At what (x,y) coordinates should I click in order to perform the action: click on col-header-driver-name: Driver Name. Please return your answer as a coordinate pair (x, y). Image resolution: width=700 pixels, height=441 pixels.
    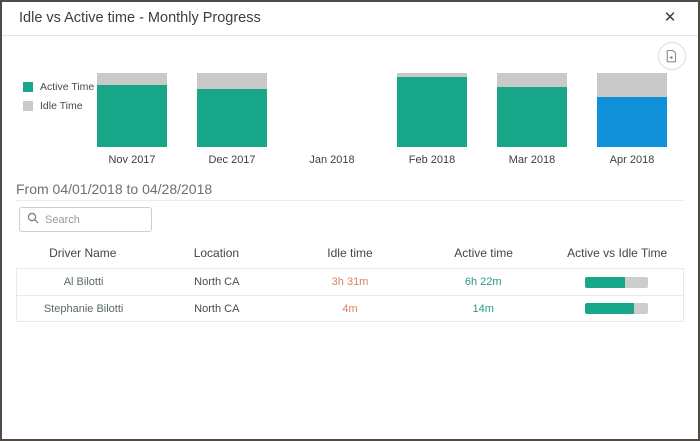
    Looking at the image, I should click on (83, 253).